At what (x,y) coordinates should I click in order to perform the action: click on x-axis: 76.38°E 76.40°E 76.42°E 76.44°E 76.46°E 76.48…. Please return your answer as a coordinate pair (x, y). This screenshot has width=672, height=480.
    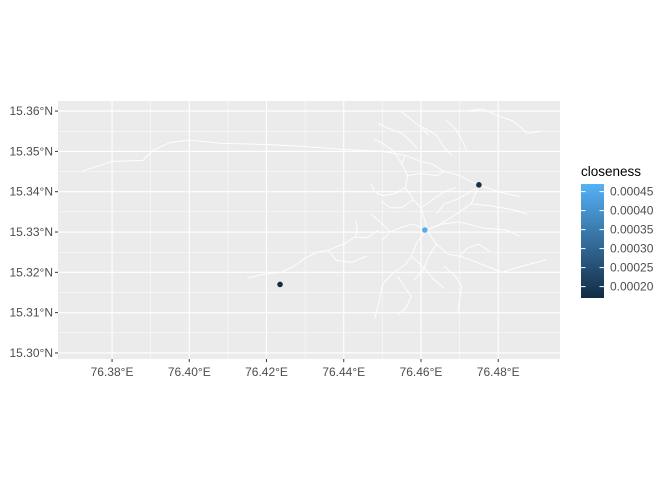
    Looking at the image, I should click on (305, 369).